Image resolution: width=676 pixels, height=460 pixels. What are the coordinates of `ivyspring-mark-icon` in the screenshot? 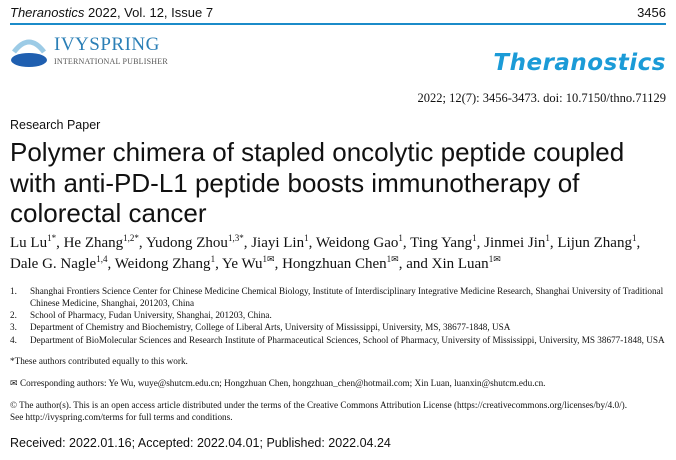 It's located at (29, 53).